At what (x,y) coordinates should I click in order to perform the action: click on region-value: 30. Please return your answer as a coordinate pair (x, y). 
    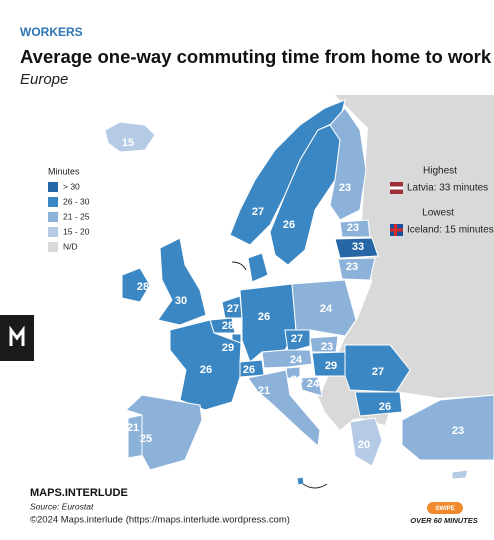
    Looking at the image, I should click on (181, 301).